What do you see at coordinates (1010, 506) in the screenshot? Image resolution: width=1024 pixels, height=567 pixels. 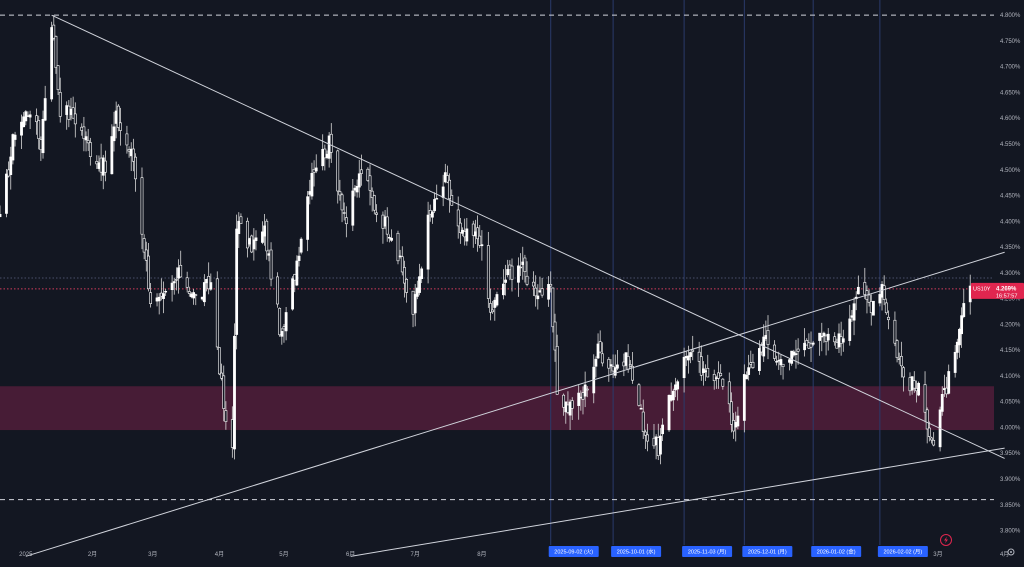 I see `price-tick-label: 3.850%` at bounding box center [1010, 506].